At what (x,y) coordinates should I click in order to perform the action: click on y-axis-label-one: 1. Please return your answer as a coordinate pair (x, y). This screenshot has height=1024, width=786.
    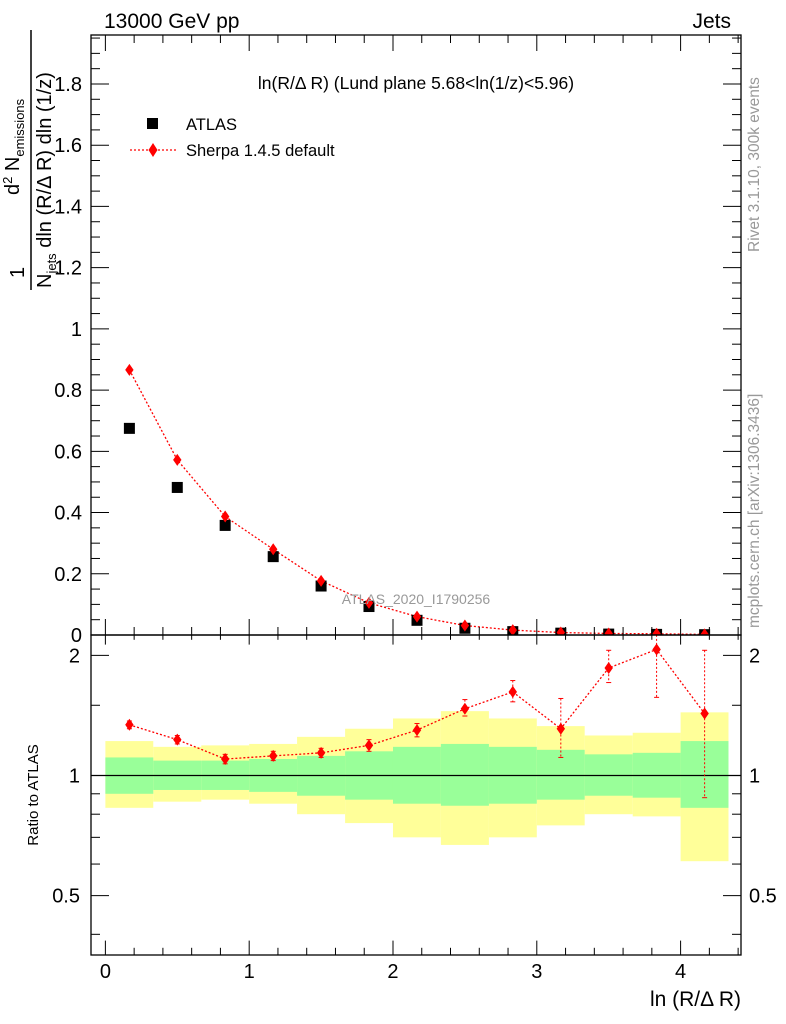
    Looking at the image, I should click on (18, 272).